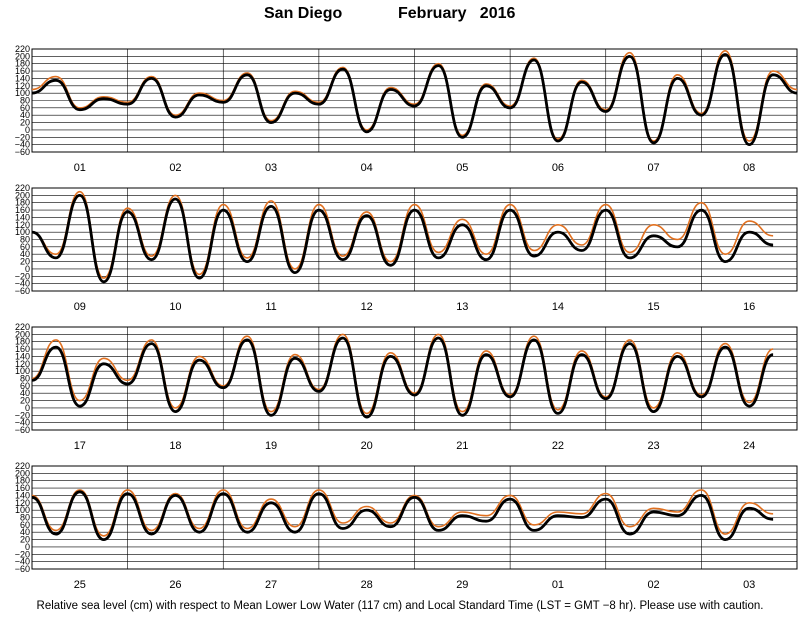 This screenshot has height=618, width=800. I want to click on day-label: 21, so click(462, 446).